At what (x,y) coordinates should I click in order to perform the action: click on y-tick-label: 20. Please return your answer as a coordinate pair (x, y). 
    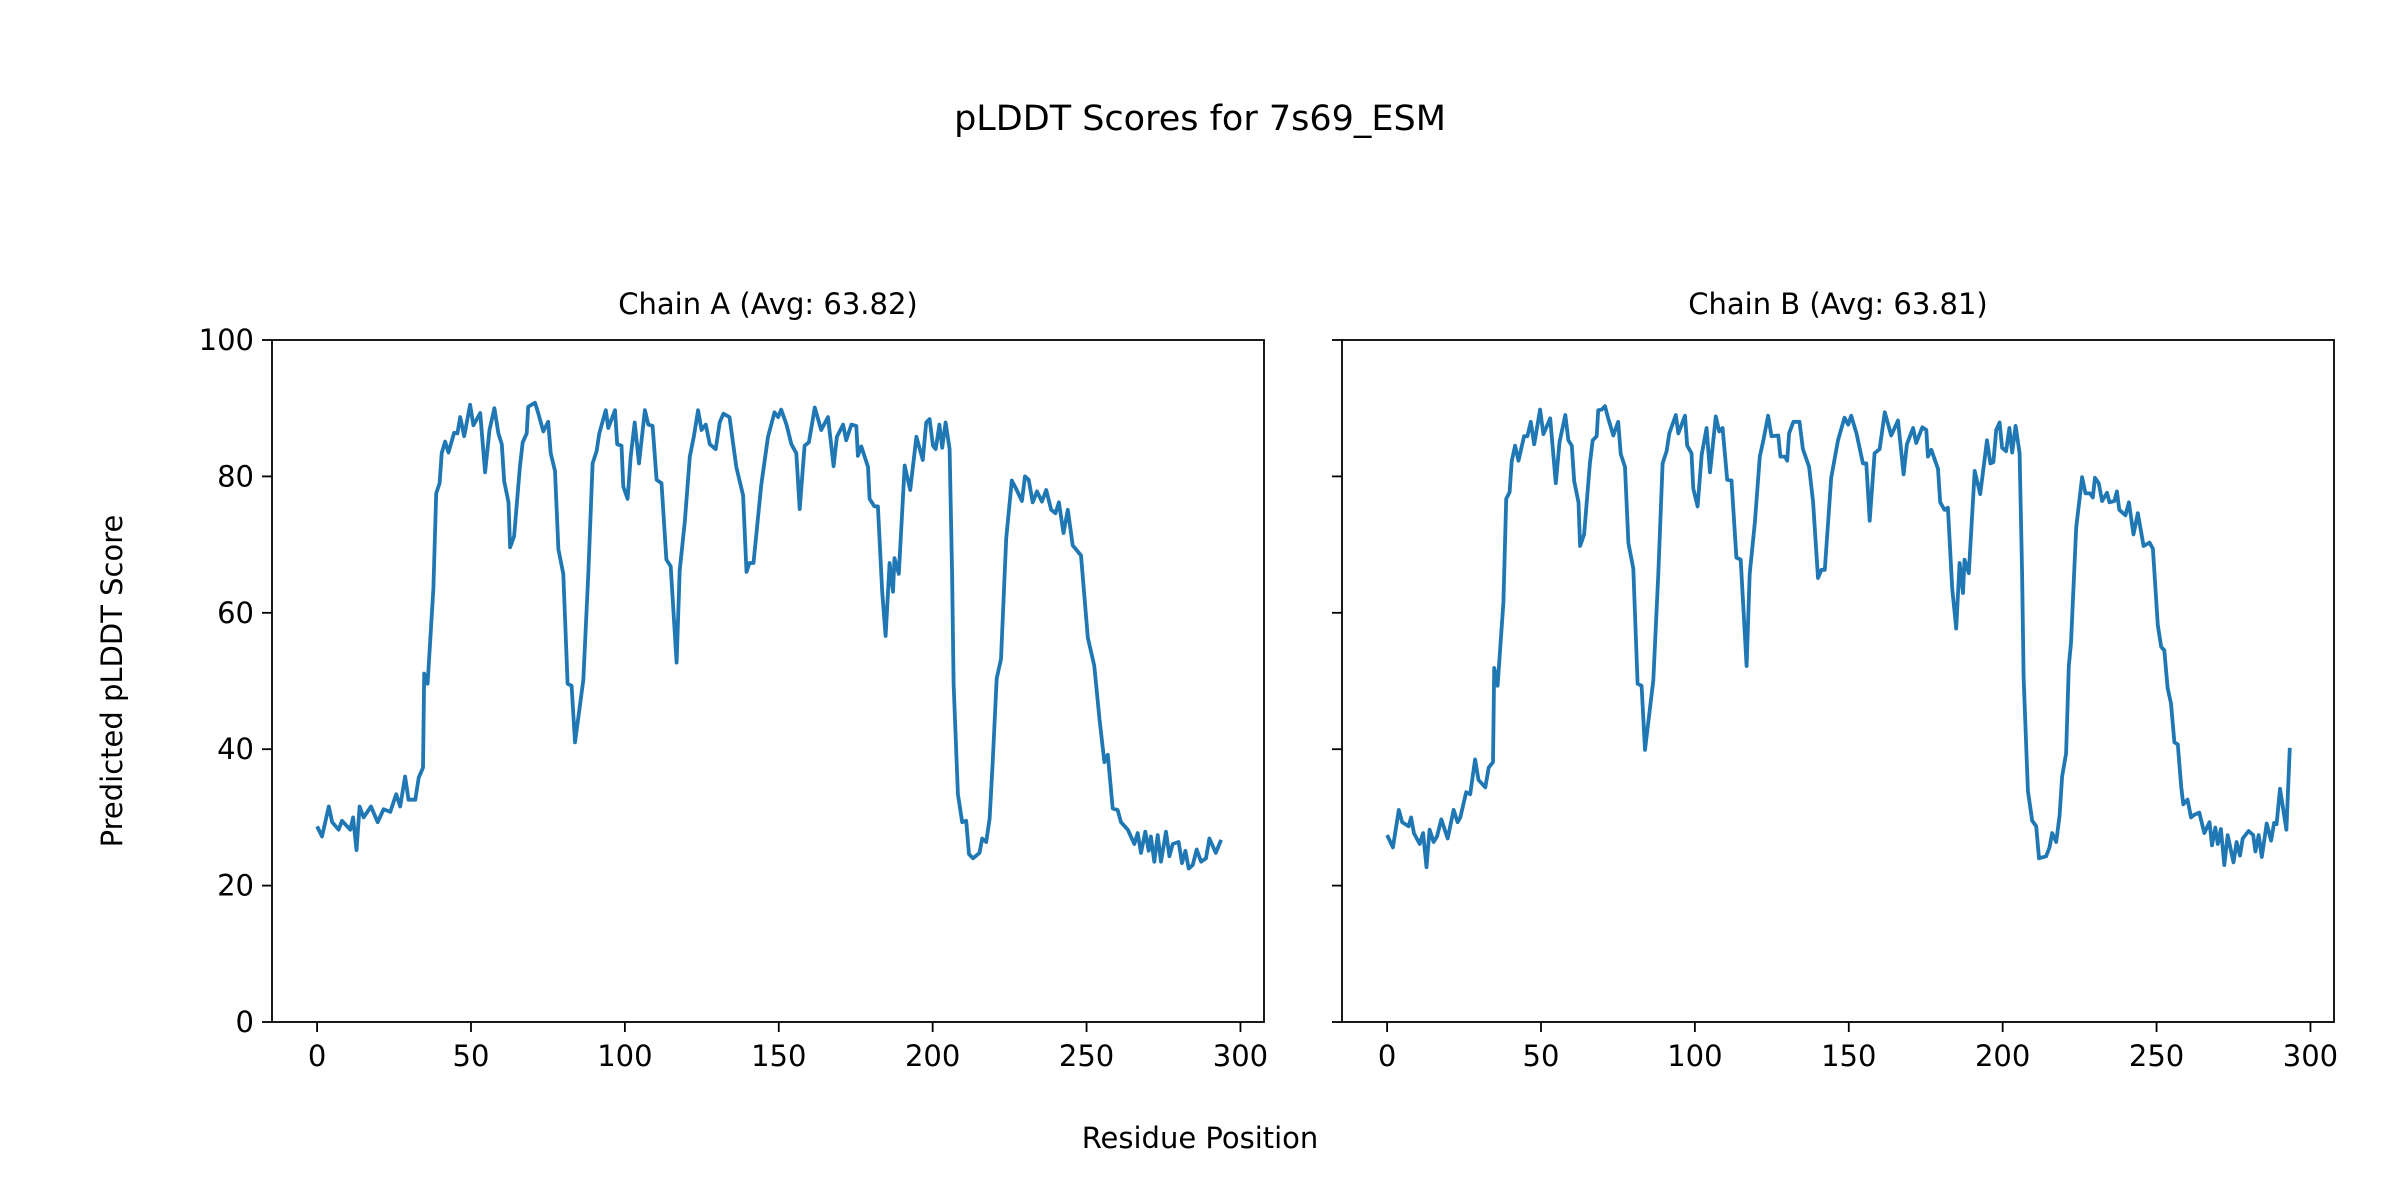
    Looking at the image, I should click on (235, 886).